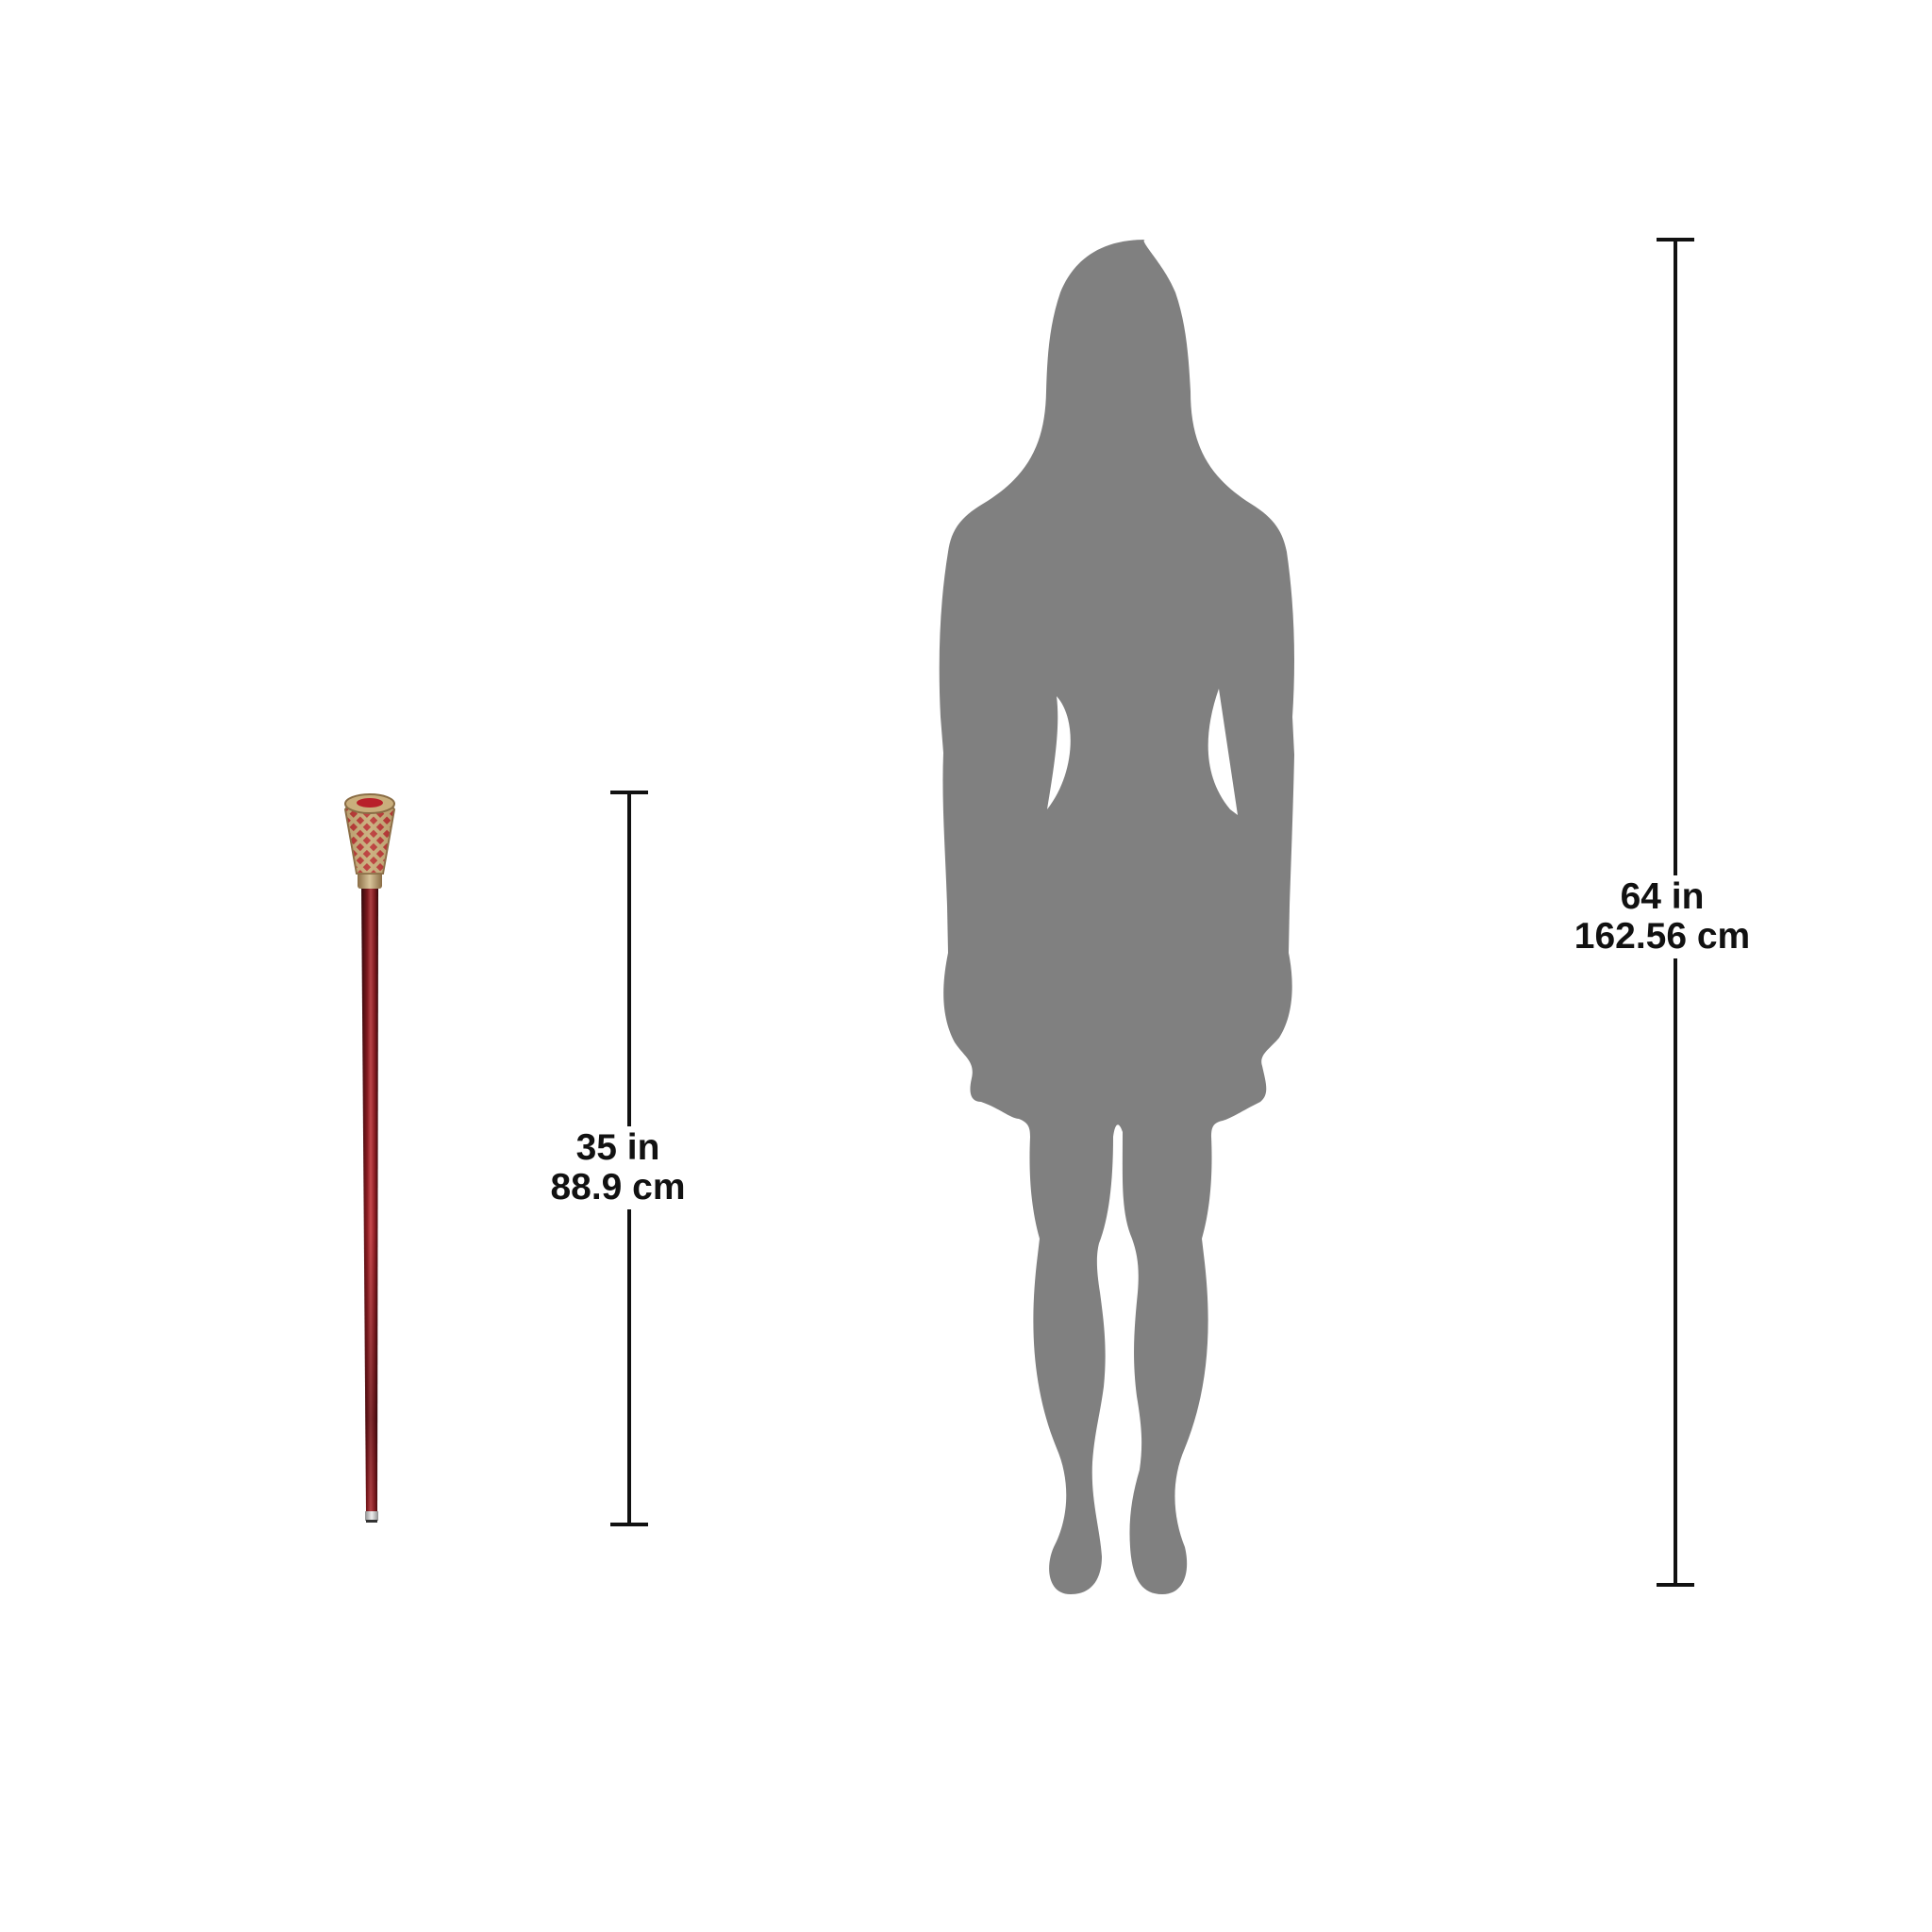  I want to click on cane-collar, so click(370, 881).